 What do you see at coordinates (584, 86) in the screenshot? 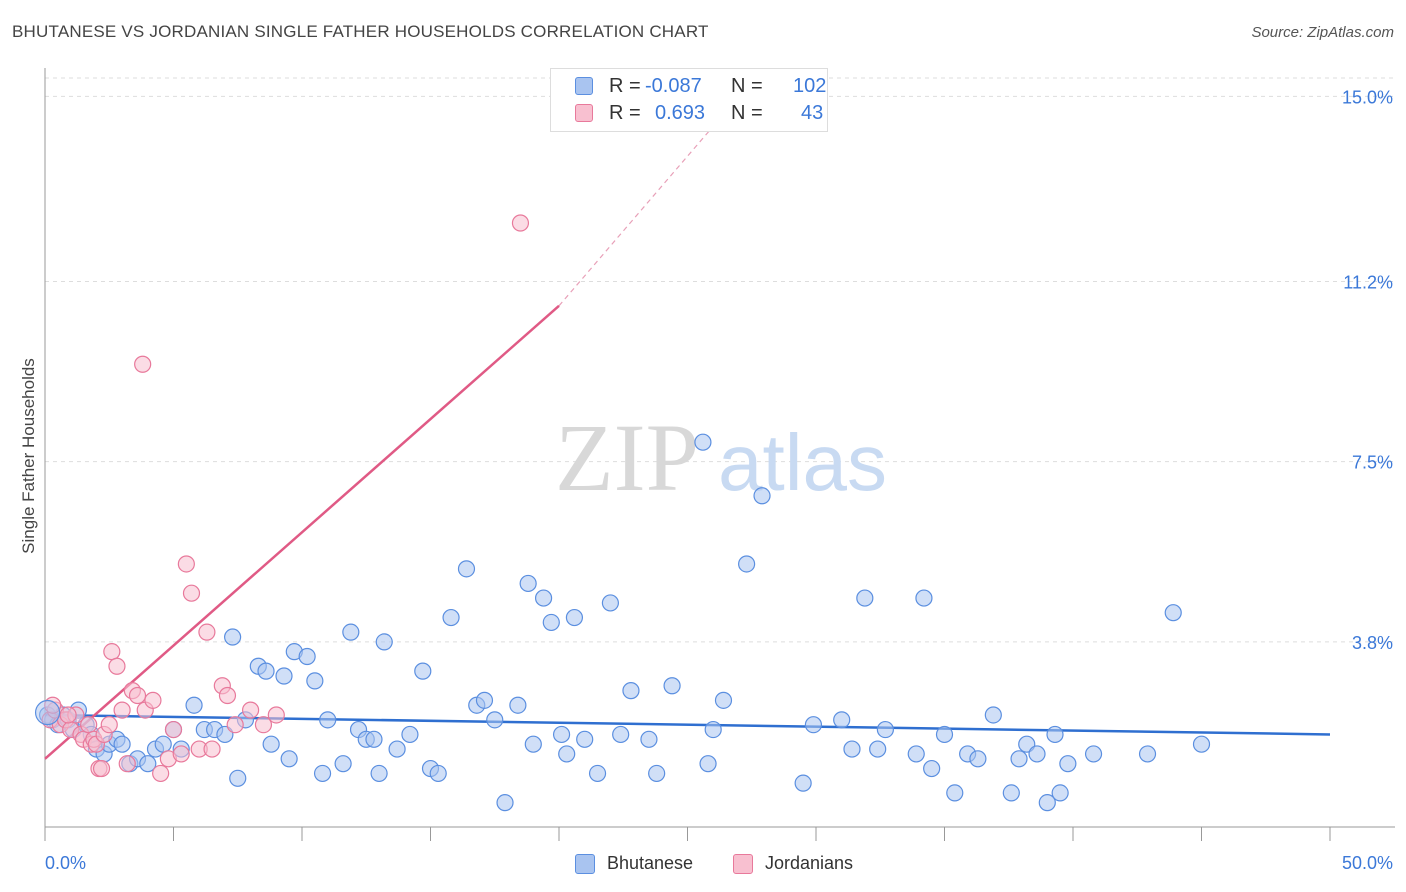
I see `legend-swatch-bhutanese` at bounding box center [584, 86].